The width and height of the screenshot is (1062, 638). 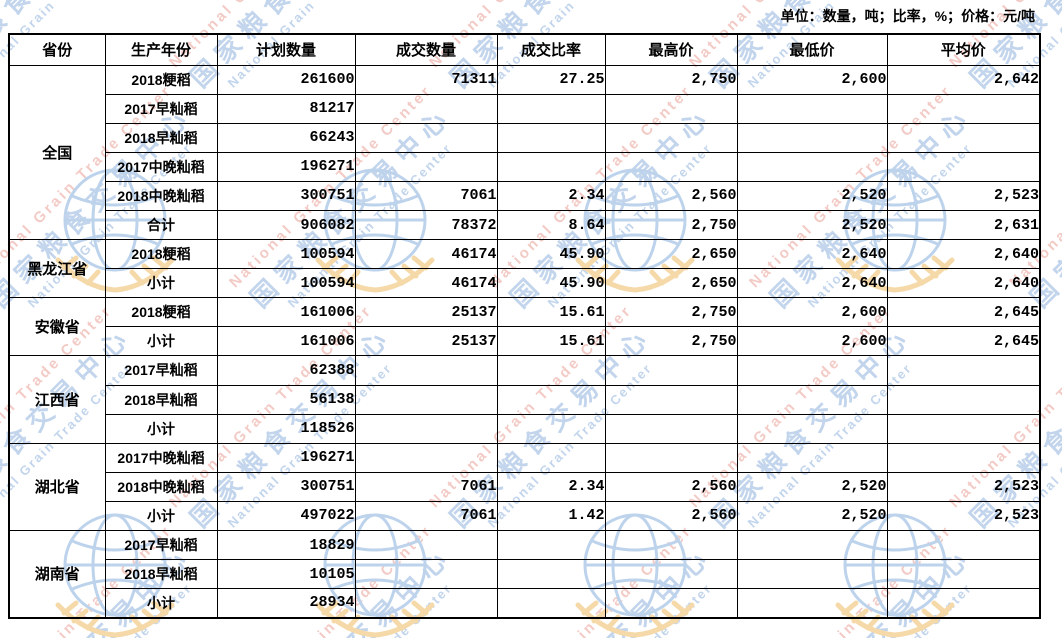 What do you see at coordinates (161, 225) in the screenshot?
I see `year-cell: 合计` at bounding box center [161, 225].